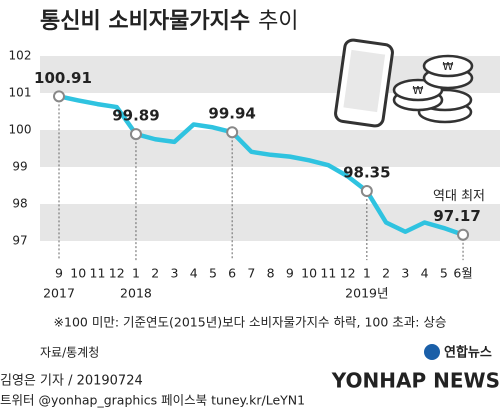 The width and height of the screenshot is (500, 410). What do you see at coordinates (63, 78) in the screenshot?
I see `data-label: 100.91` at bounding box center [63, 78].